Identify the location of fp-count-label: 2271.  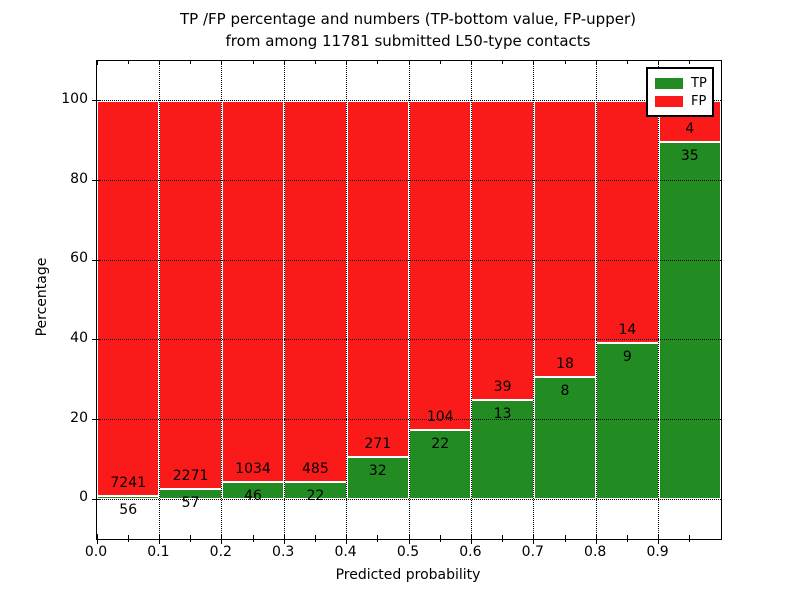
(190, 476).